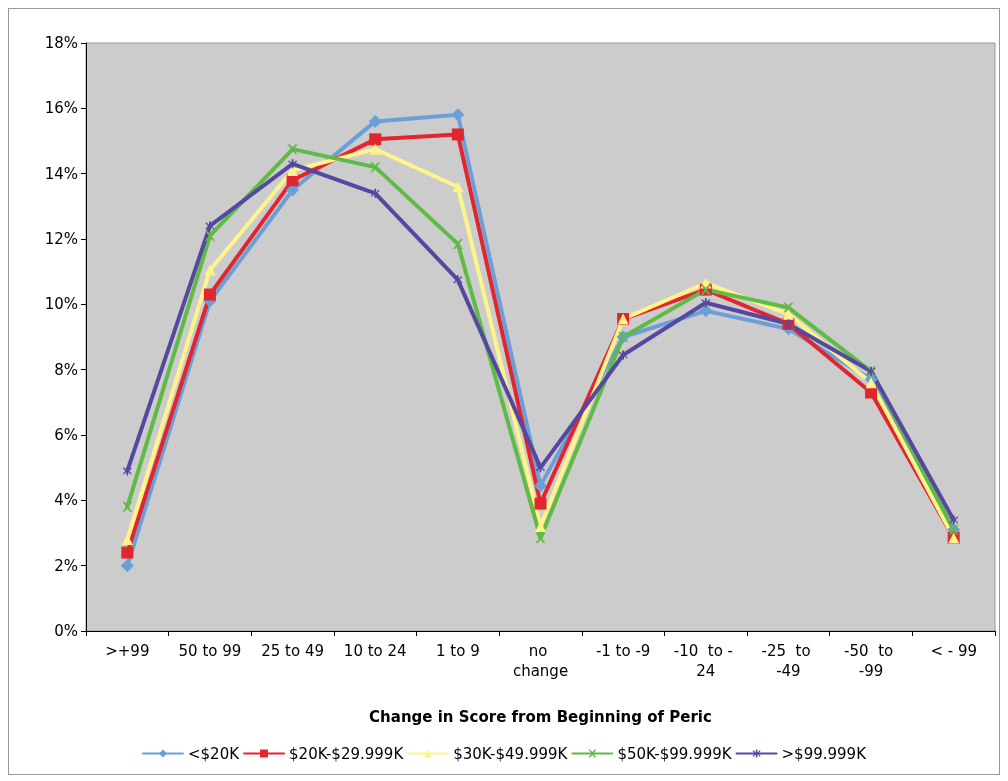 Image resolution: width=1008 pixels, height=781 pixels. What do you see at coordinates (675, 753) in the screenshot?
I see `legend-label: $50K-$99.999K` at bounding box center [675, 753].